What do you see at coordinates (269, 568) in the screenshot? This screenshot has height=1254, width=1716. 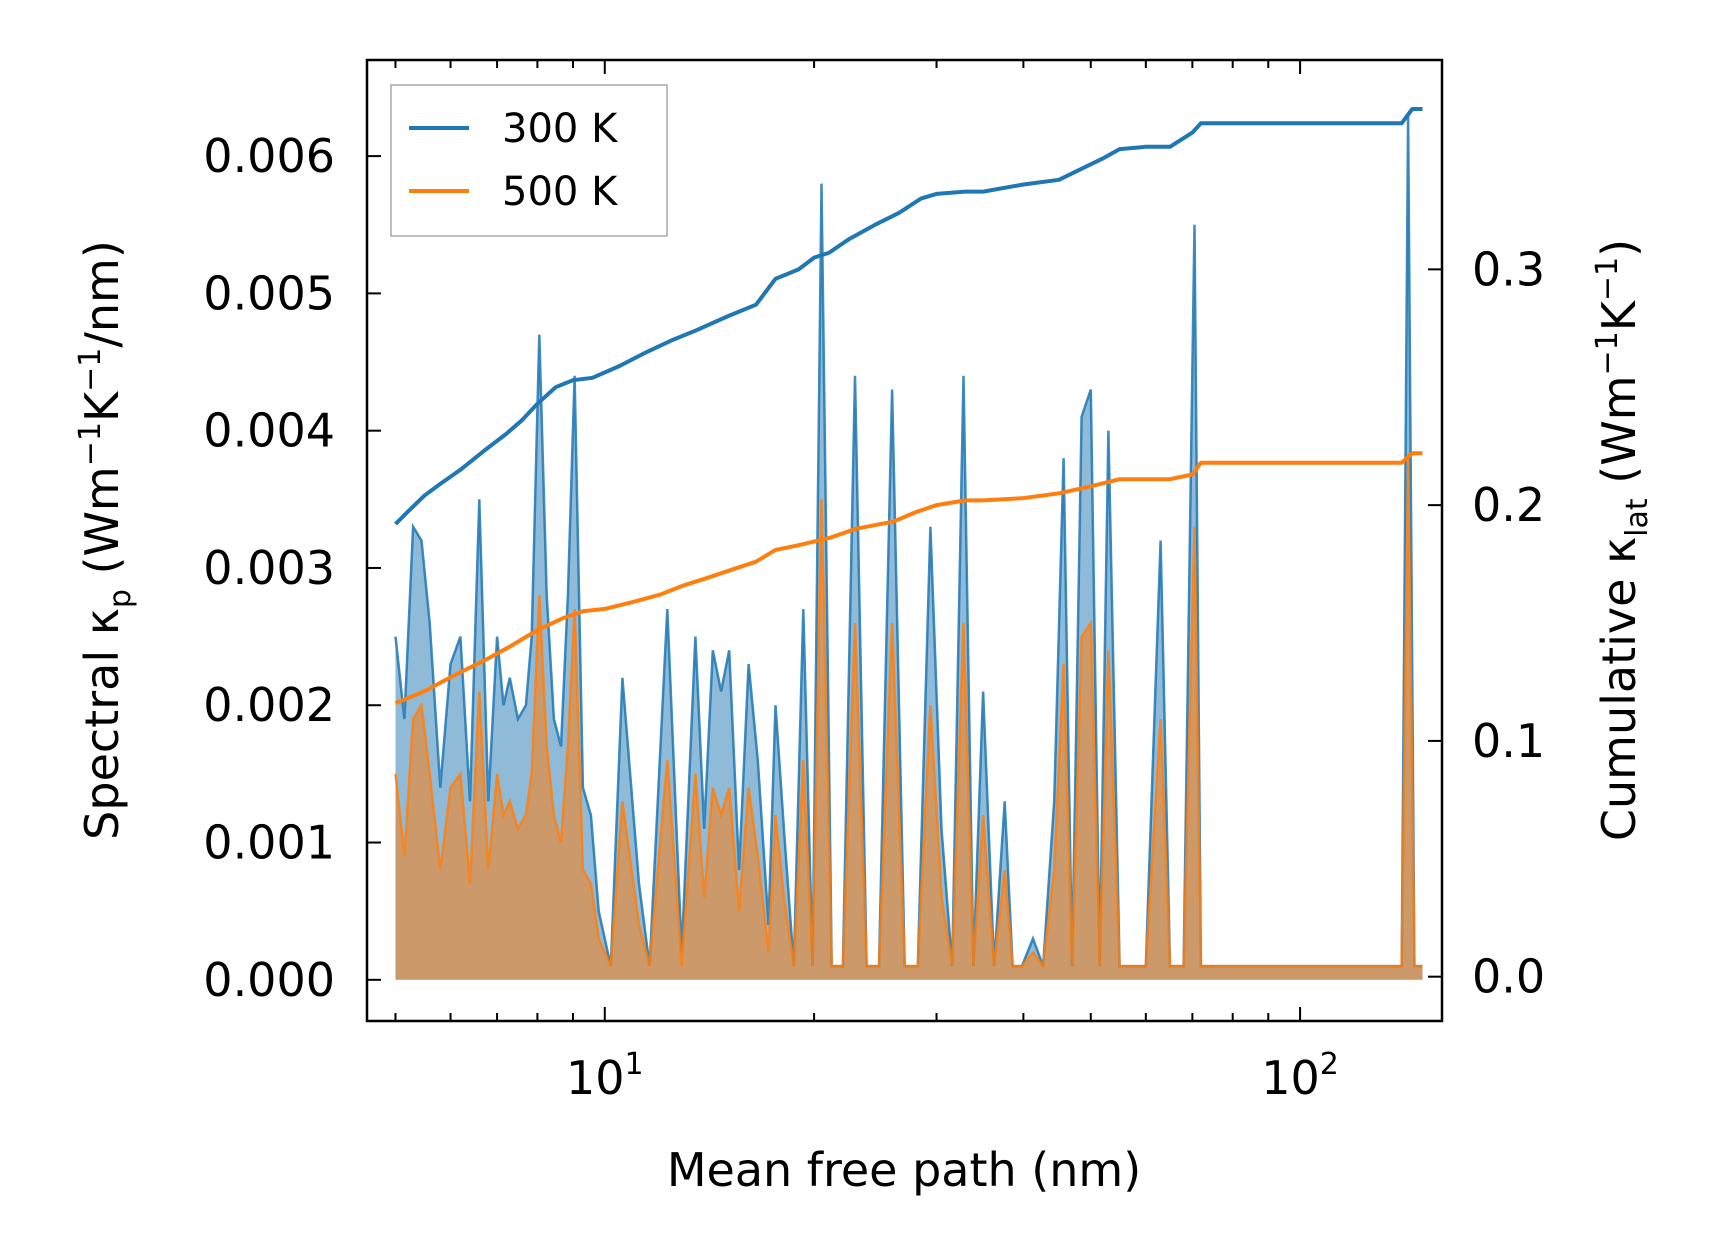 I see `y-left-tick-label: 0.003` at bounding box center [269, 568].